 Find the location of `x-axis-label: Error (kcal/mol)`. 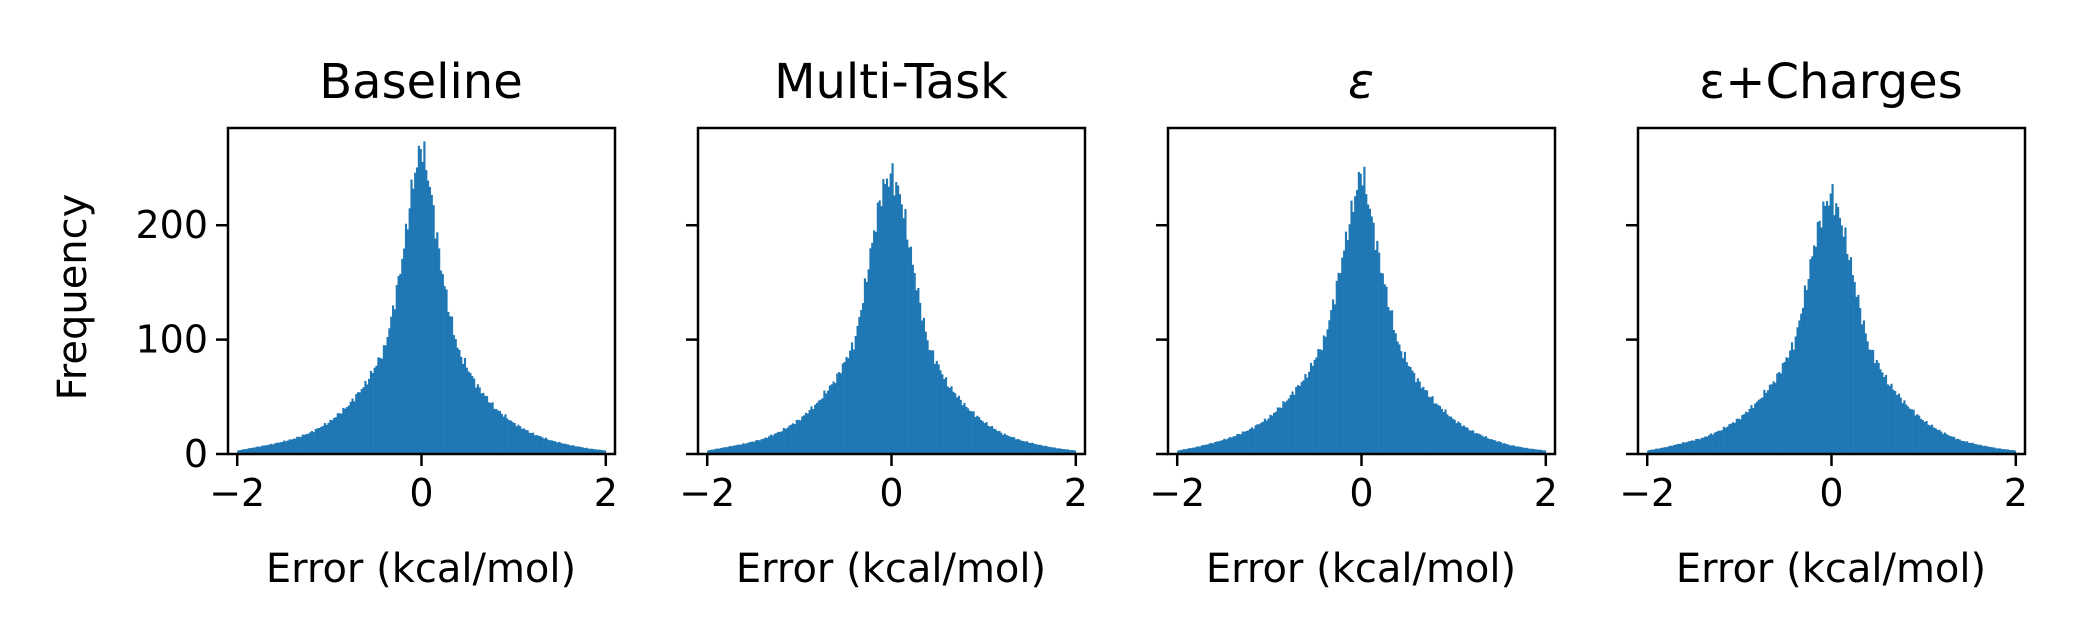

x-axis-label: Error (kcal/mol) is located at coordinates (1831, 569).